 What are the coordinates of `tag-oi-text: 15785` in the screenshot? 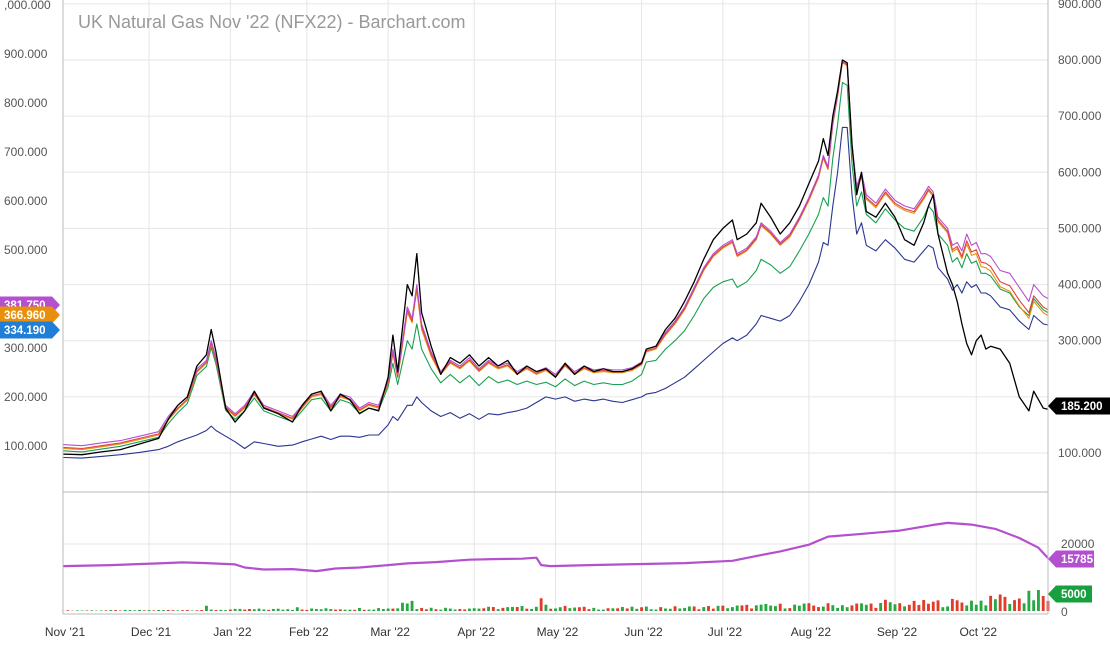 It's located at (1077, 560).